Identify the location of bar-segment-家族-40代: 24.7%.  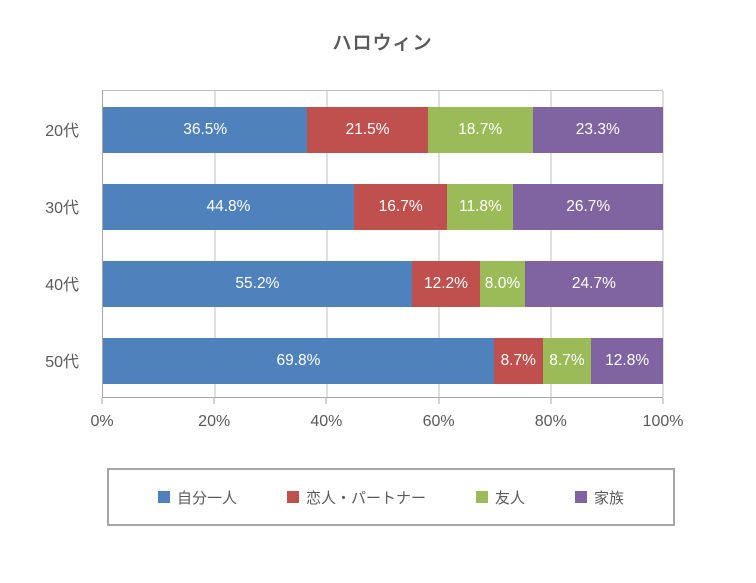
(593, 283).